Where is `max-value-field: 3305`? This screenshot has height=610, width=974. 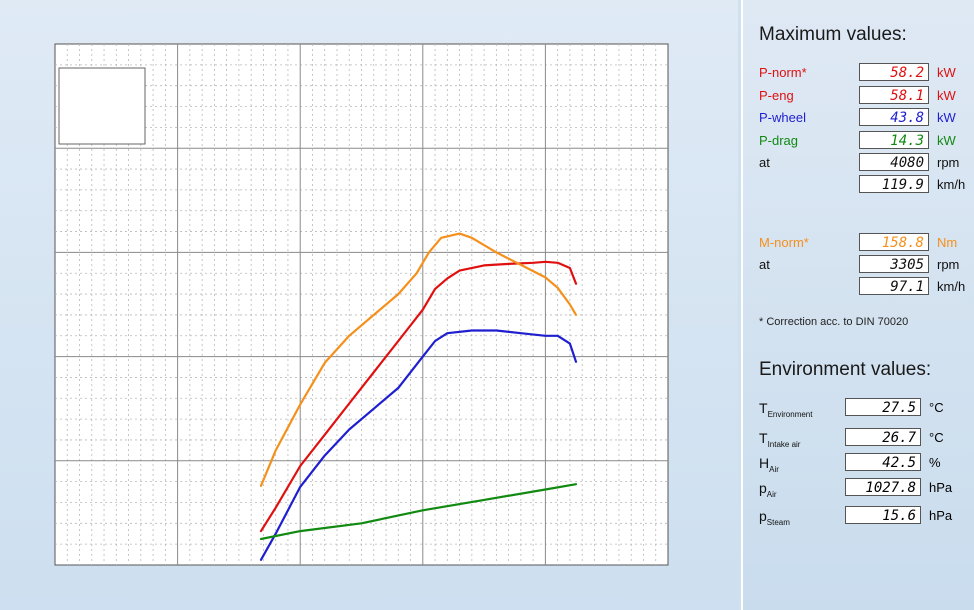
max-value-field: 3305 is located at coordinates (894, 264).